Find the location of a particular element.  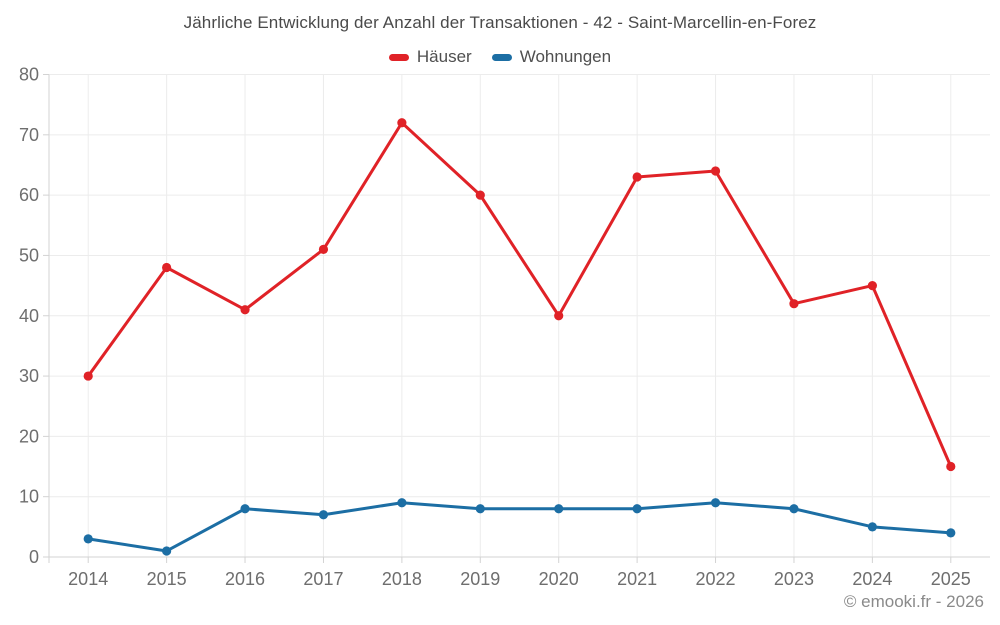

x-axis-label: 2020 is located at coordinates (559, 579).